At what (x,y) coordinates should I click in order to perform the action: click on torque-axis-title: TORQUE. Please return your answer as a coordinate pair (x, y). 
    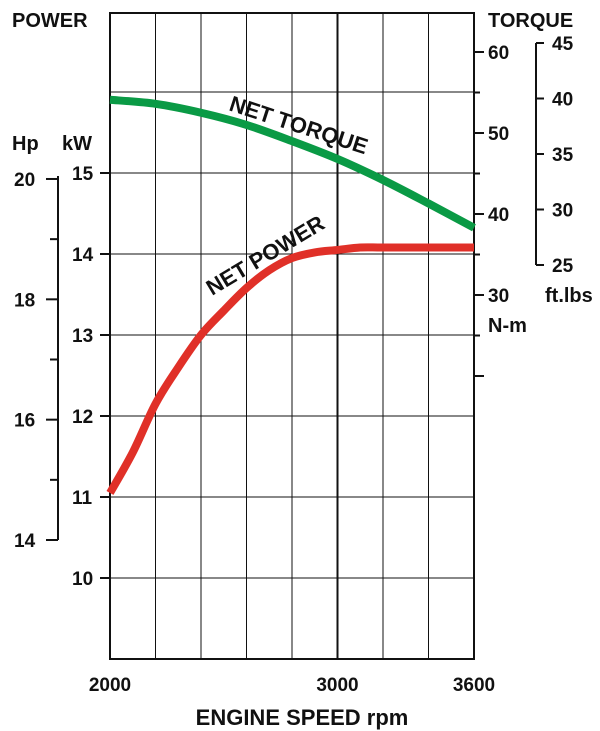
    Looking at the image, I should click on (530, 21).